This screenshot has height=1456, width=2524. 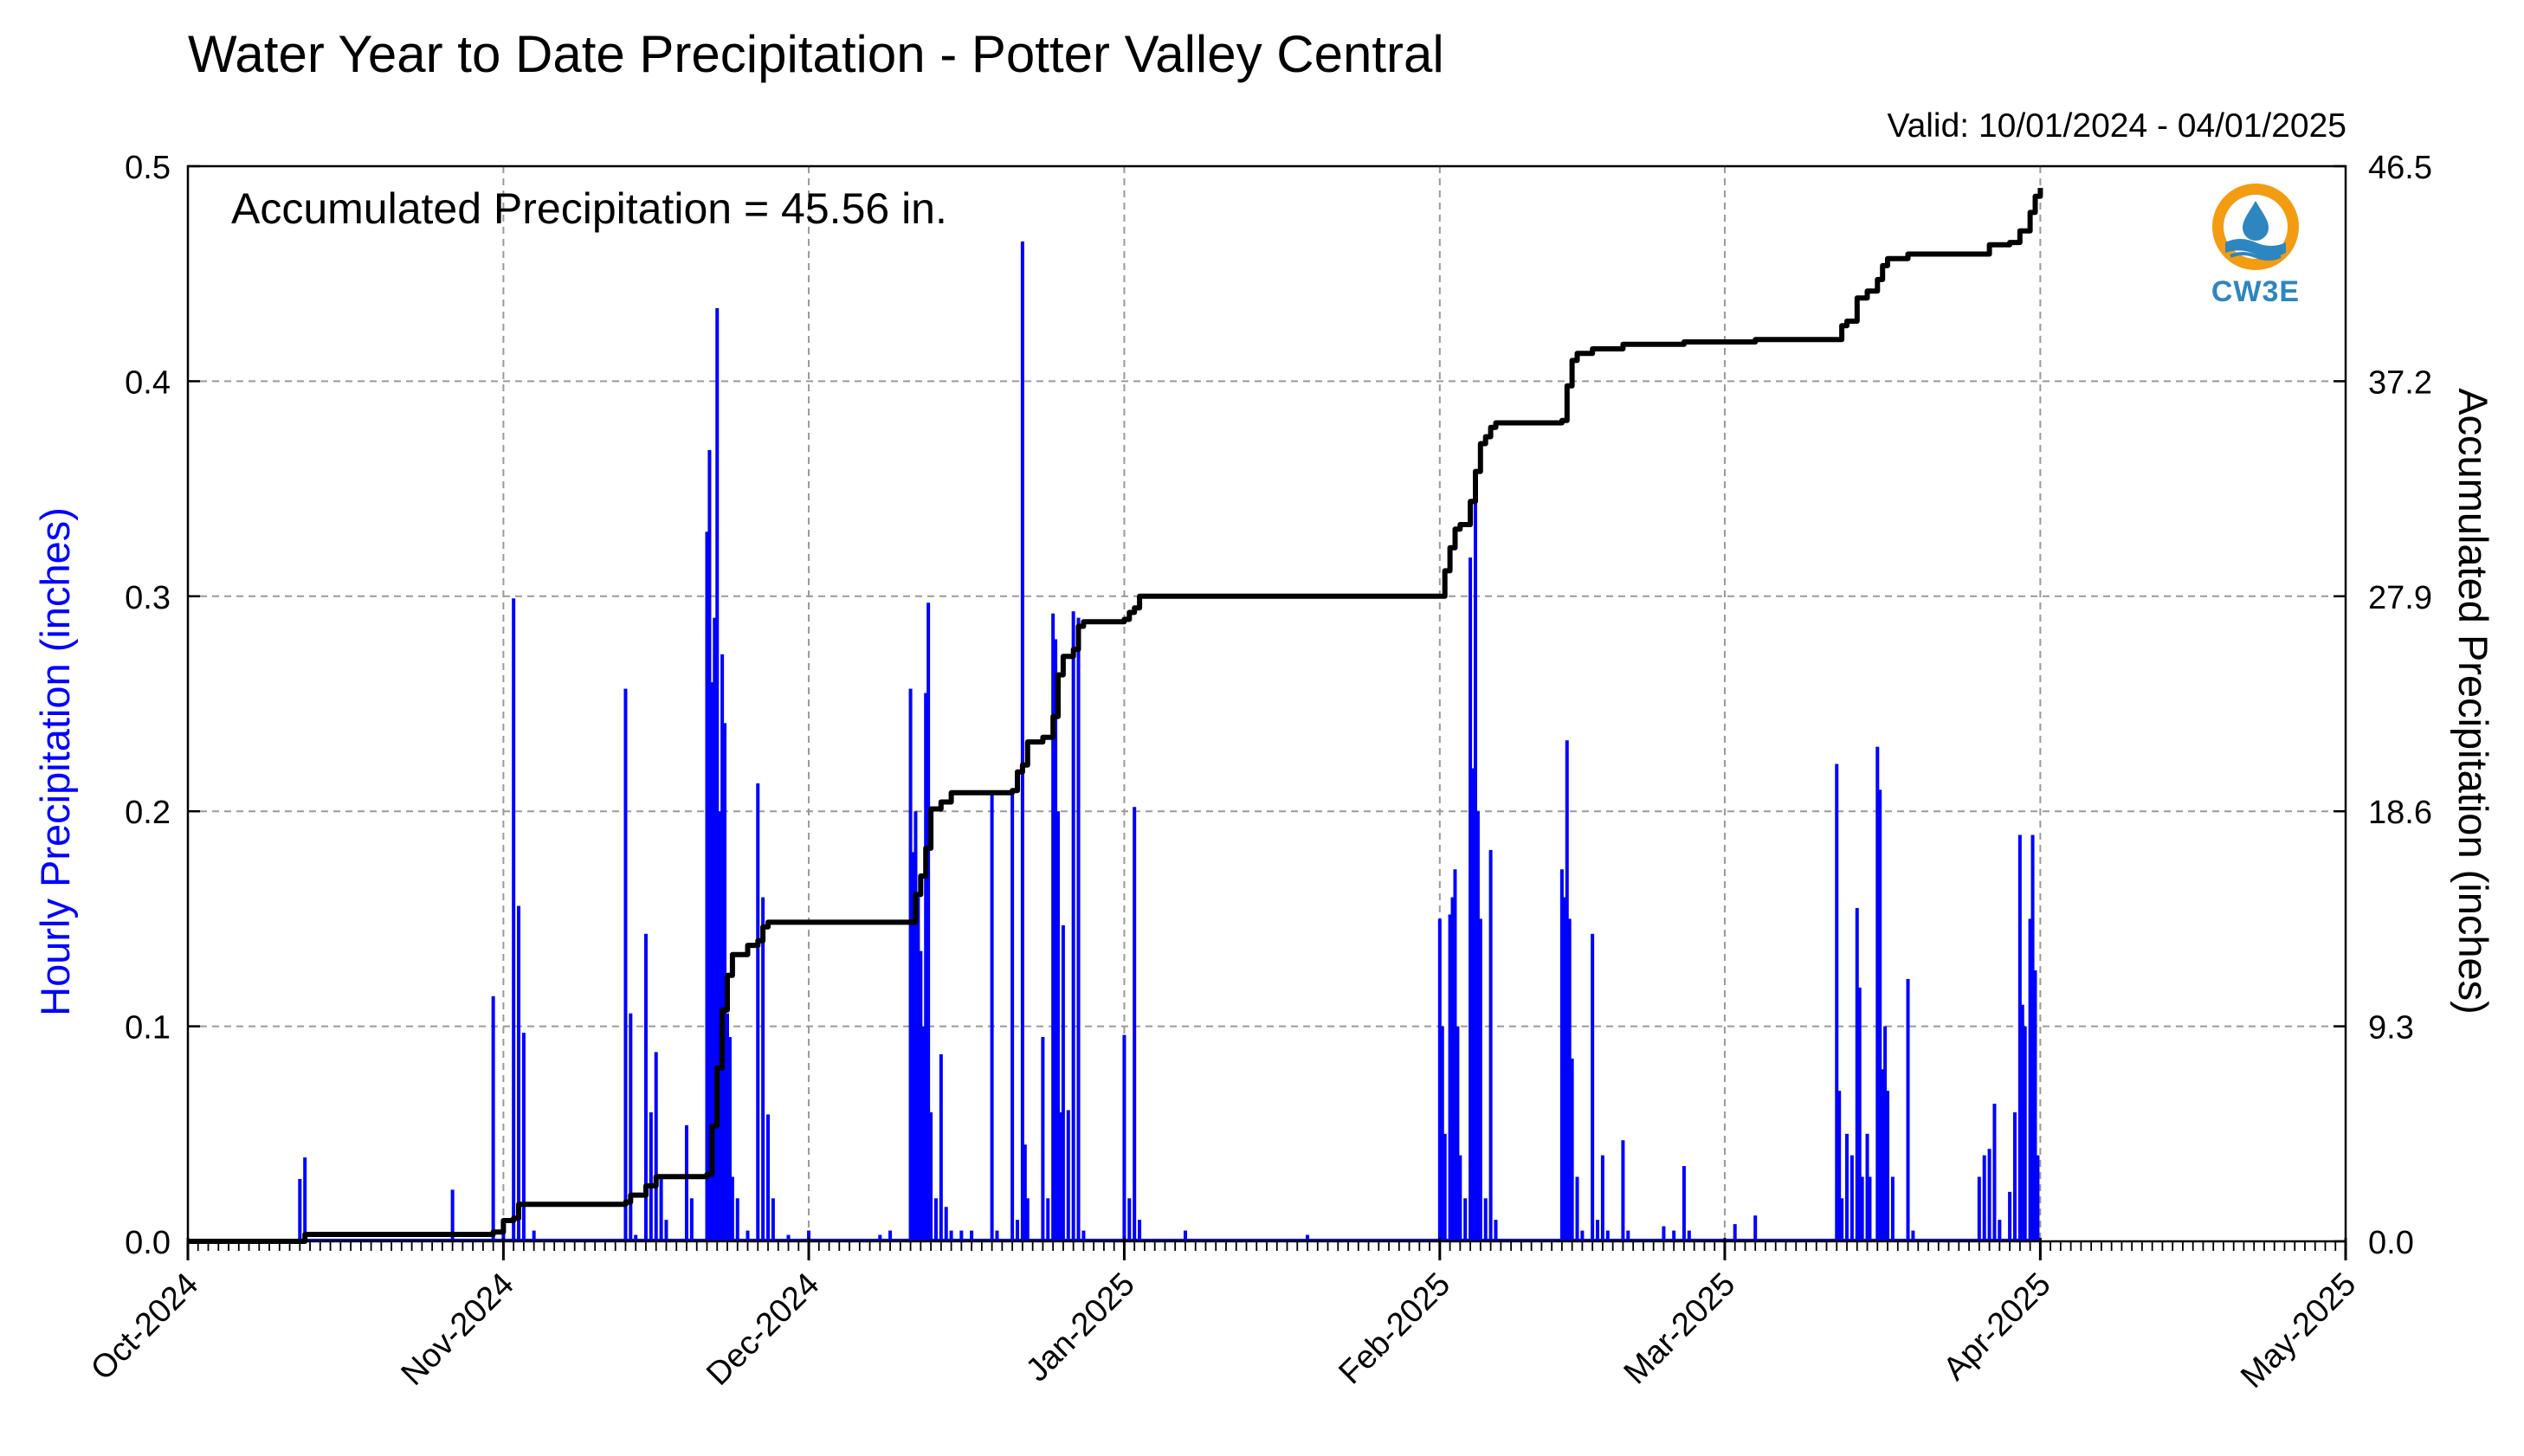 I want to click on valid-date-range: Valid: 10/01/2024 - 04/01/2025, so click(x=2116, y=126).